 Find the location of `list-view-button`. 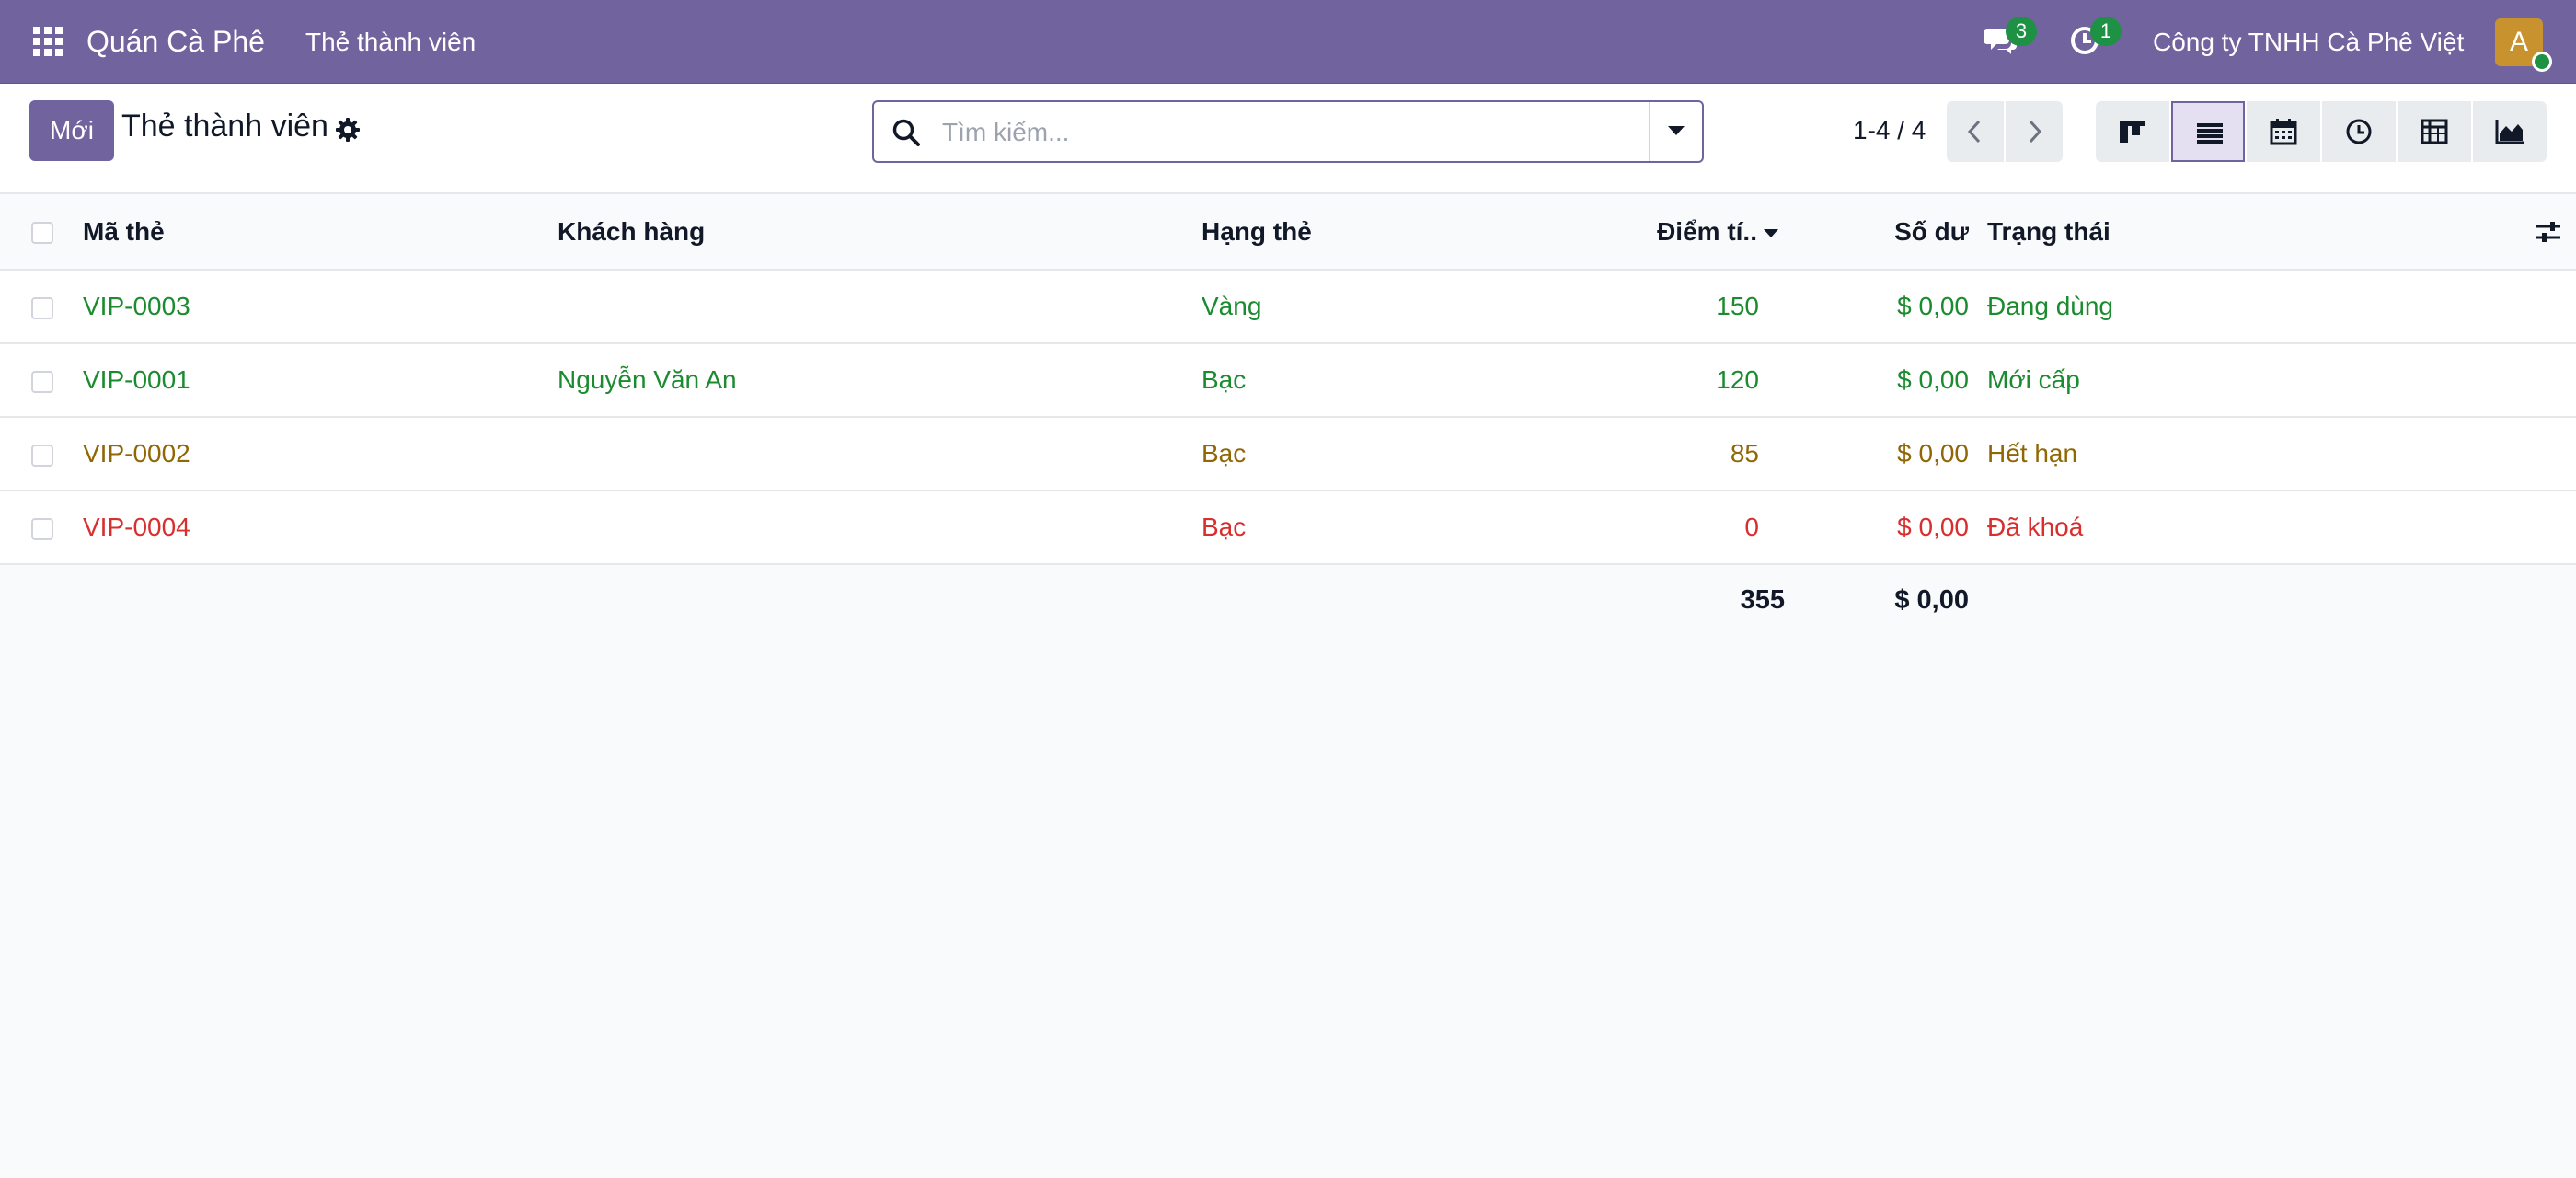

list-view-button is located at coordinates (2208, 131).